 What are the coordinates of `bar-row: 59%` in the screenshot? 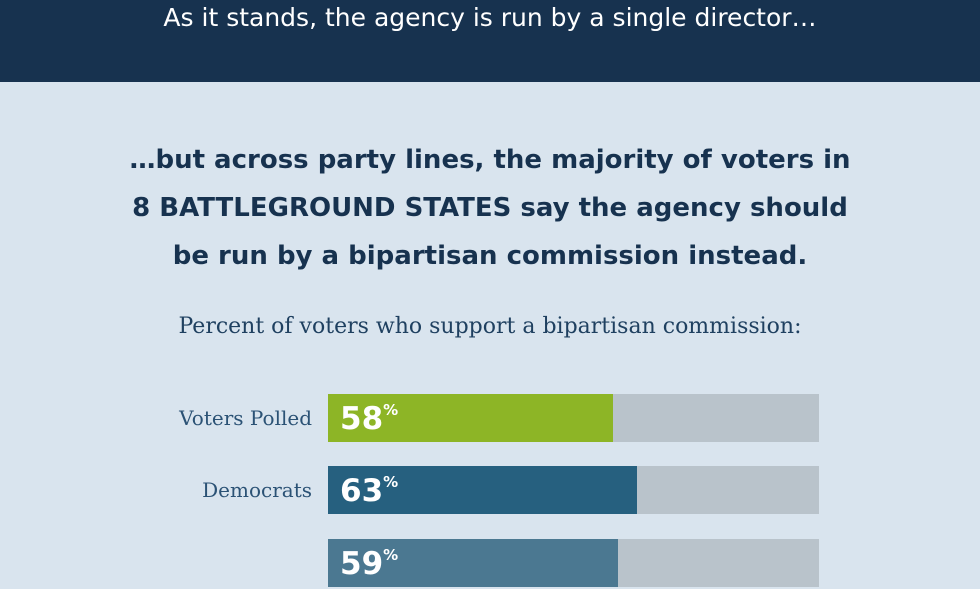 It's located at (490, 563).